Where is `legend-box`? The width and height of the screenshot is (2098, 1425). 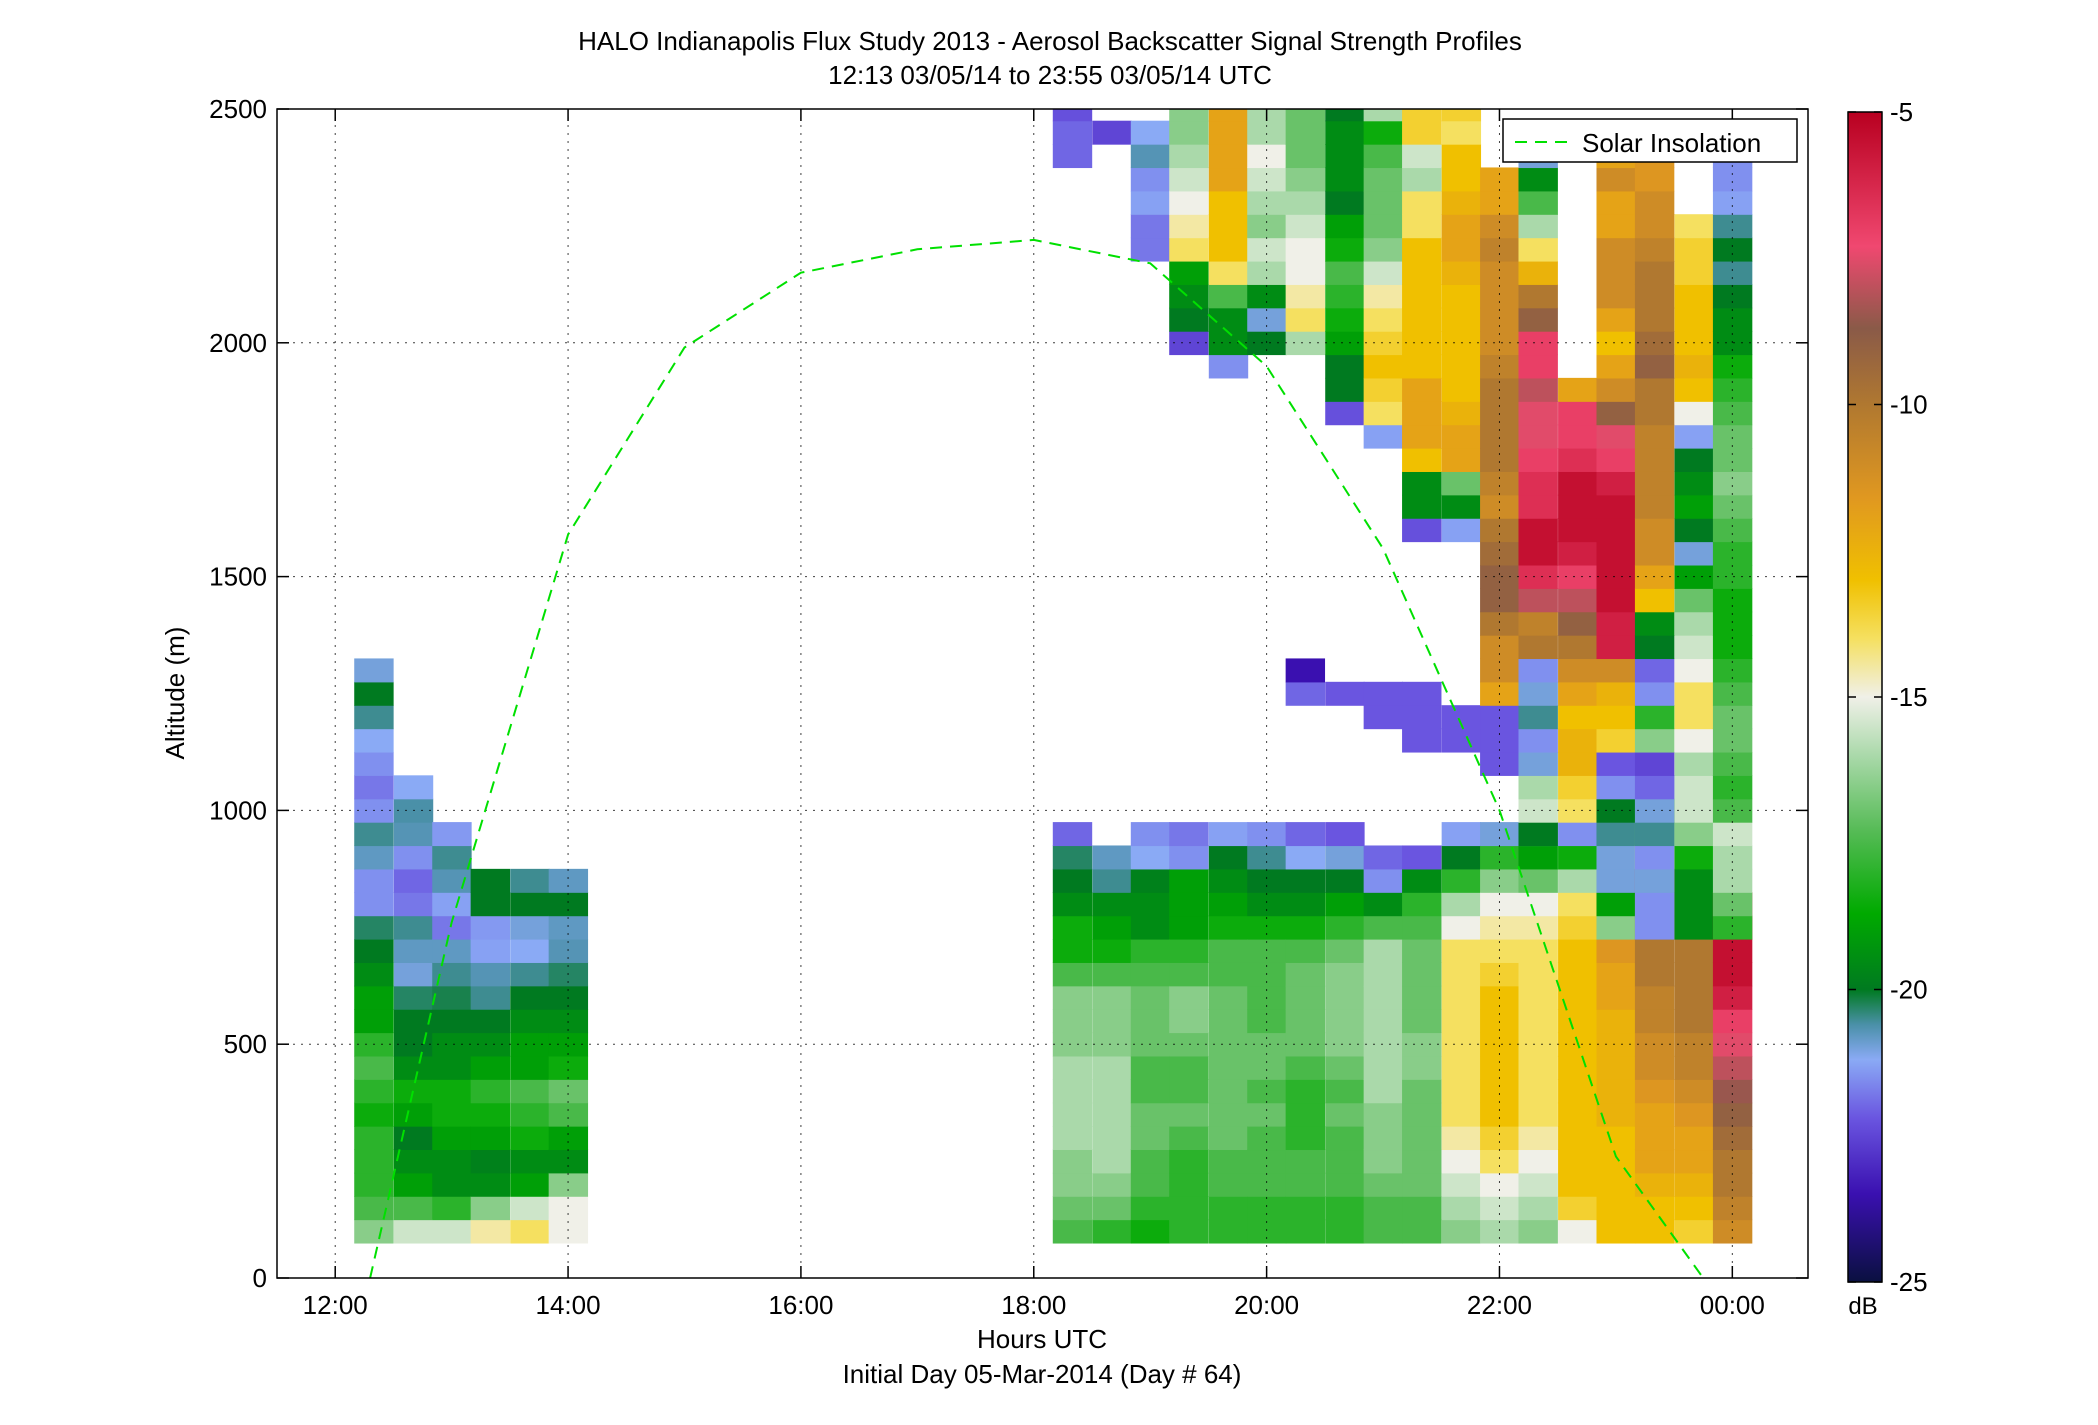 legend-box is located at coordinates (1650, 140).